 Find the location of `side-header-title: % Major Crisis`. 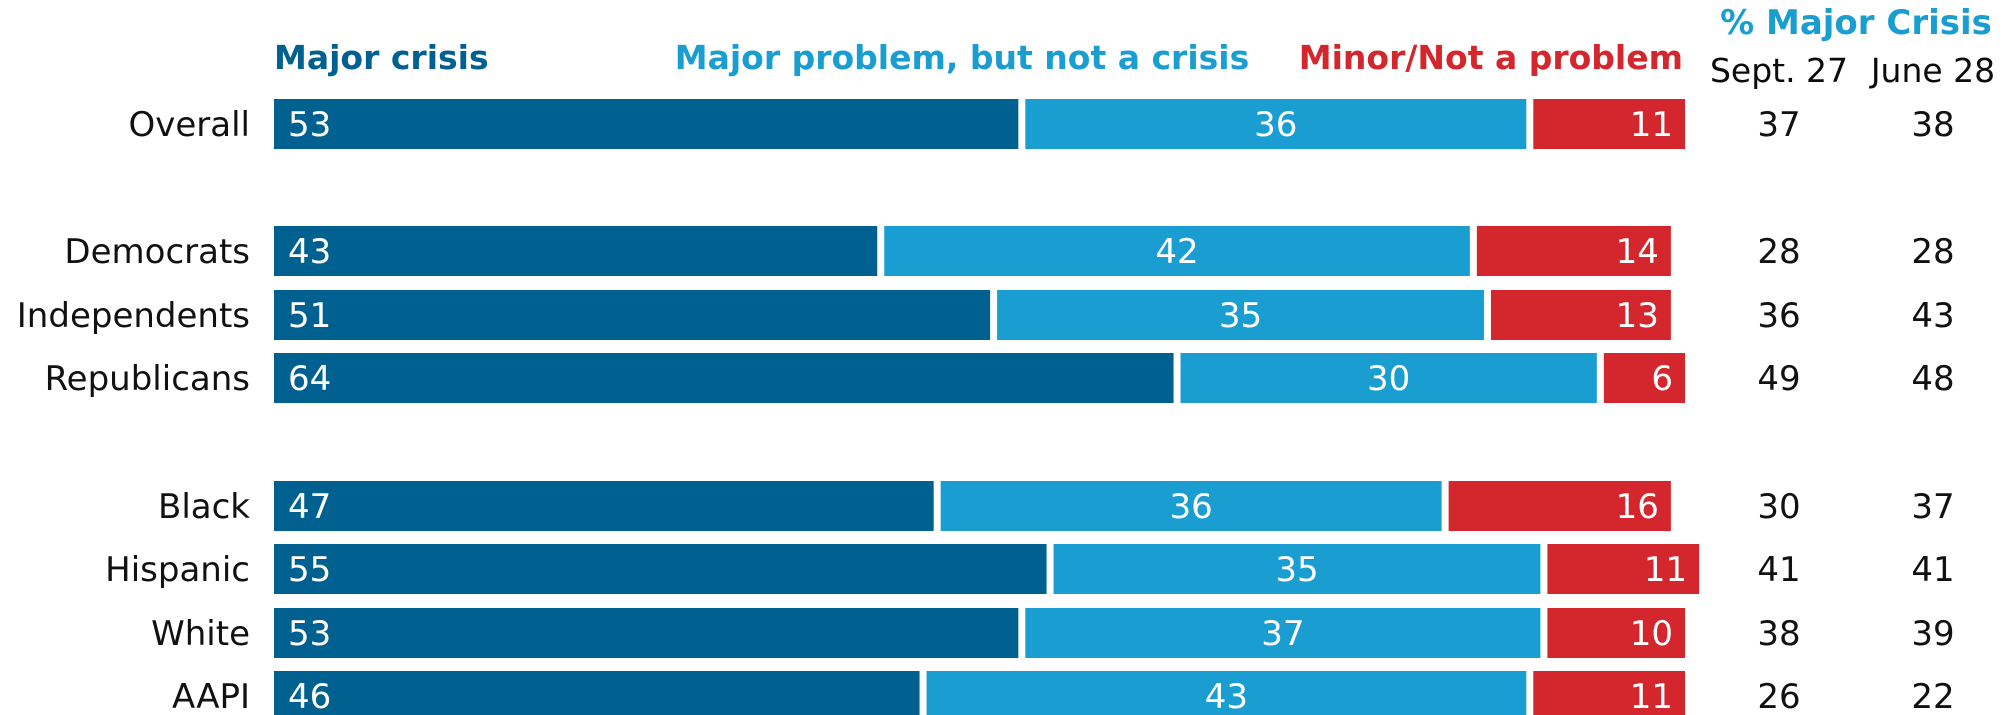

side-header-title: % Major Crisis is located at coordinates (1856, 23).